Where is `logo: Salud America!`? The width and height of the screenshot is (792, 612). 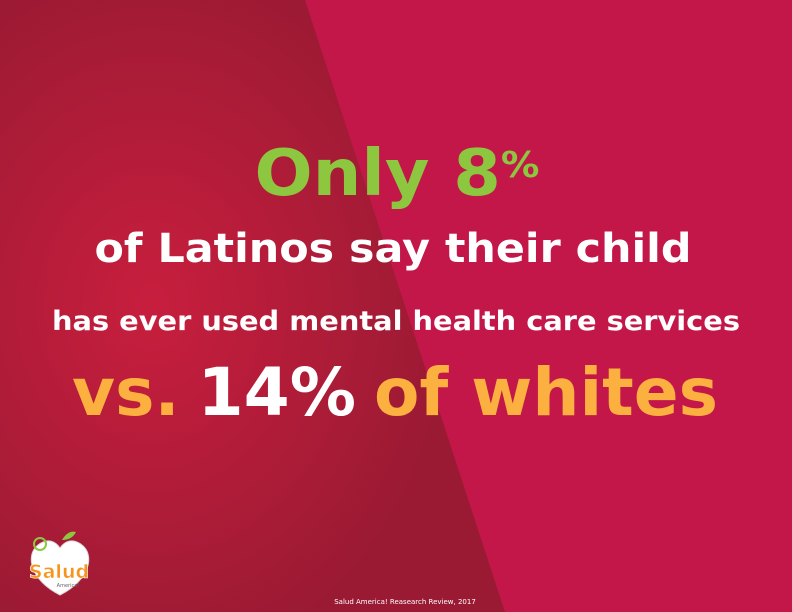 logo: Salud America! is located at coordinates (59, 563).